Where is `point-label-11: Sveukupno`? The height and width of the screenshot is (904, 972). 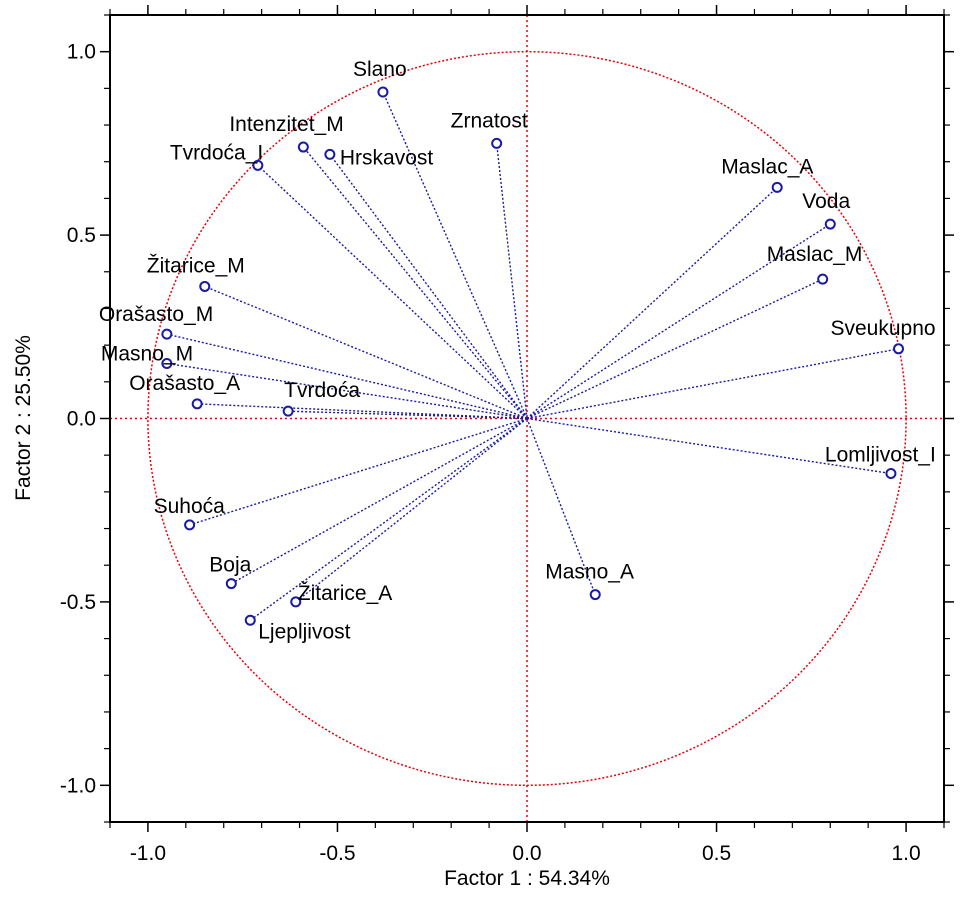
point-label-11: Sveukupno is located at coordinates (883, 328).